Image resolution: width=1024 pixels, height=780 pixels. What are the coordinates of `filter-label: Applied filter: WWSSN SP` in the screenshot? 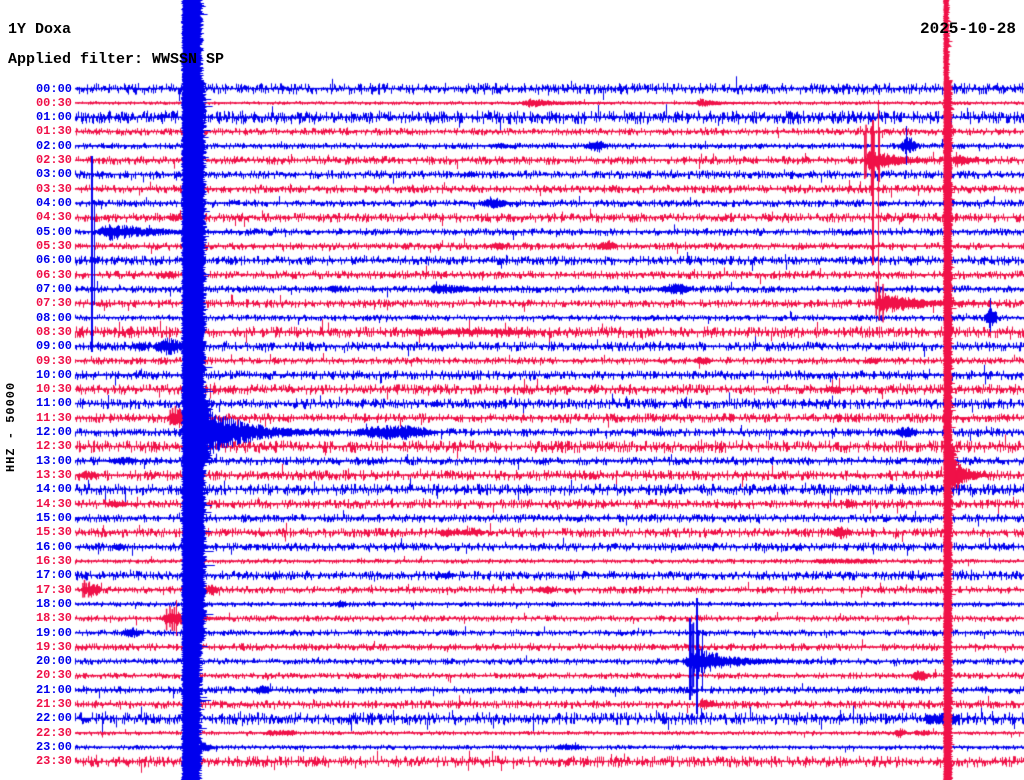 It's located at (116, 59).